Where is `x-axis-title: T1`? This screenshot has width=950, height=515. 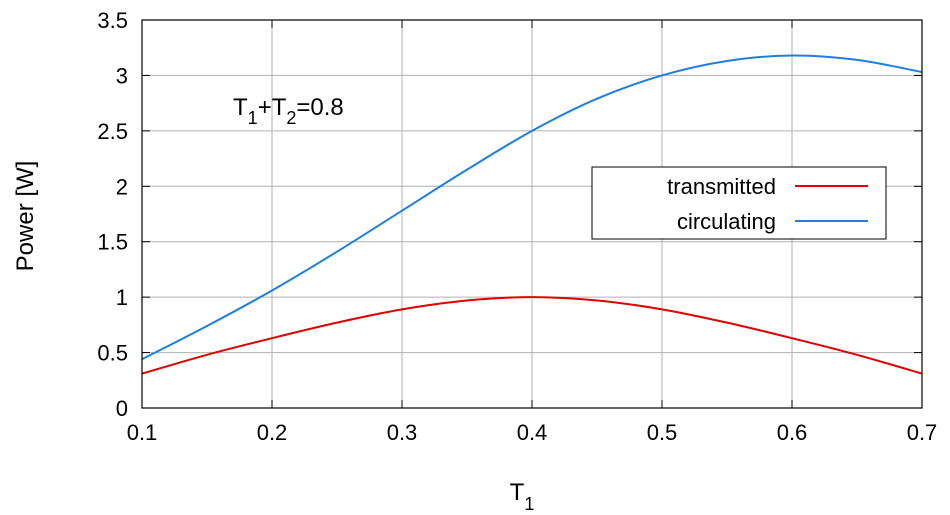
x-axis-title: T1 is located at coordinates (522, 496).